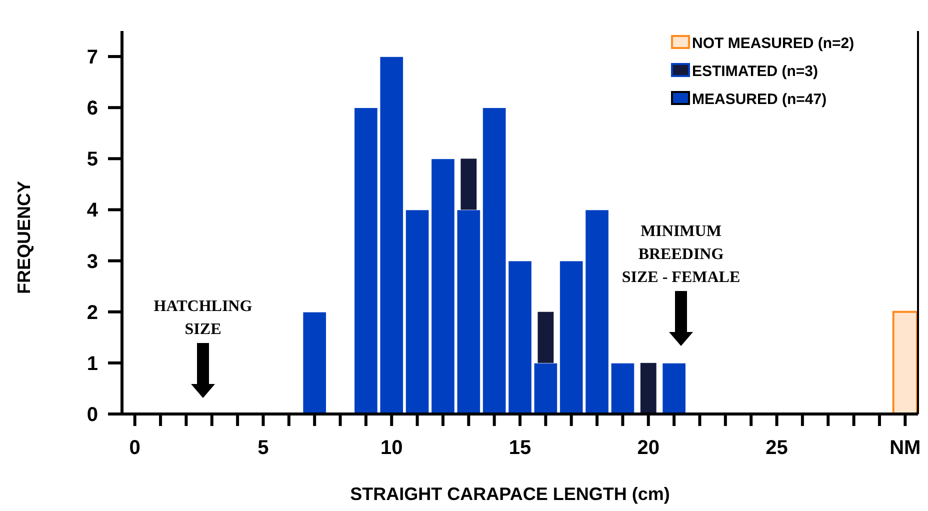 The image size is (928, 511). Describe the element at coordinates (92, 261) in the screenshot. I see `y-tick-label: 3` at that location.